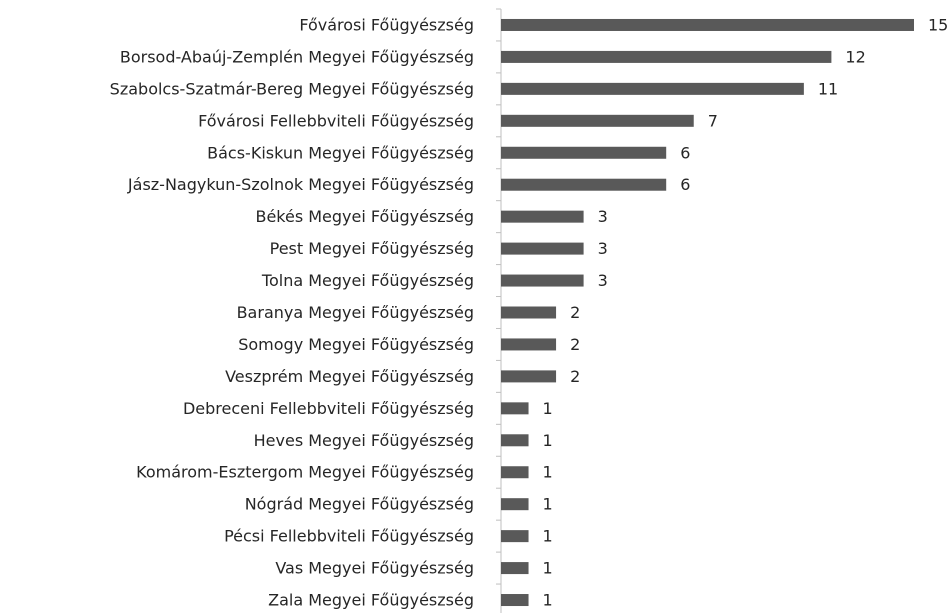  I want to click on value-label: 15, so click(938, 24).